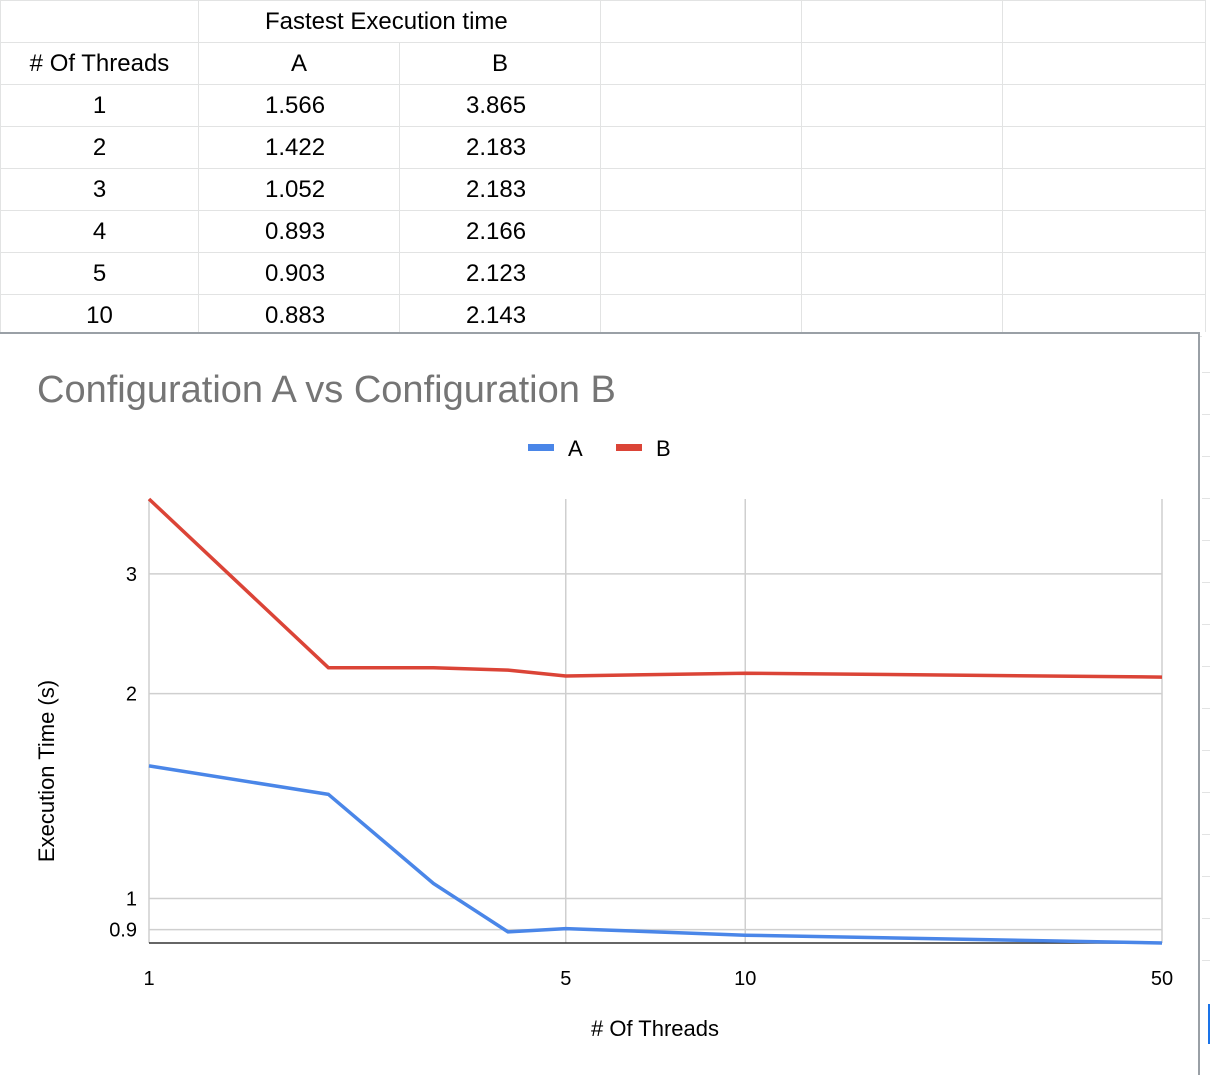  What do you see at coordinates (131, 899) in the screenshot?
I see `y-tick-label: 1` at bounding box center [131, 899].